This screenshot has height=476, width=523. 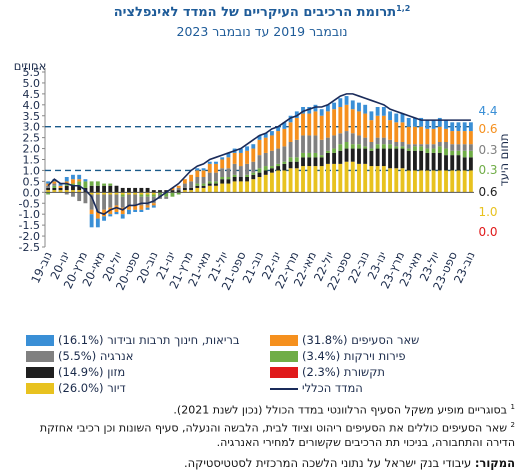 What do you see at coordinates (29, 236) in the screenshot?
I see `y-tick-label: -2.0` at bounding box center [29, 236].